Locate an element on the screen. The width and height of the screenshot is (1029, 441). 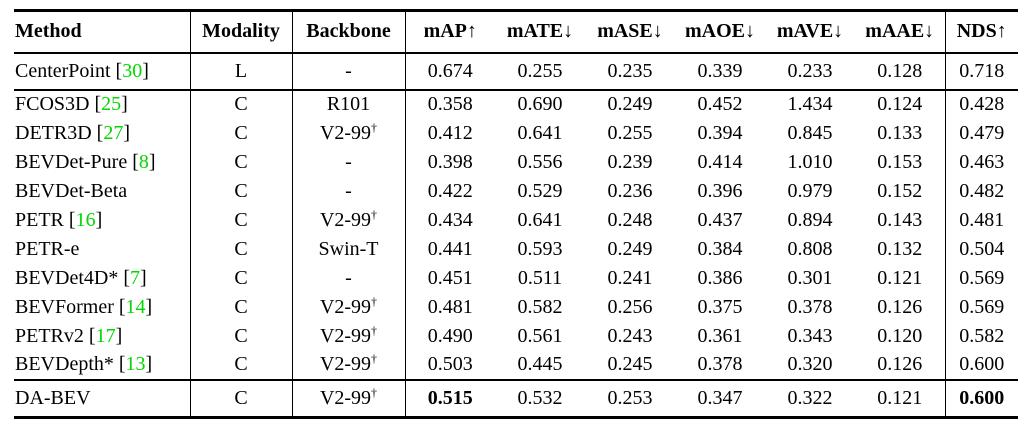
backbone-name: R101 is located at coordinates (348, 104).